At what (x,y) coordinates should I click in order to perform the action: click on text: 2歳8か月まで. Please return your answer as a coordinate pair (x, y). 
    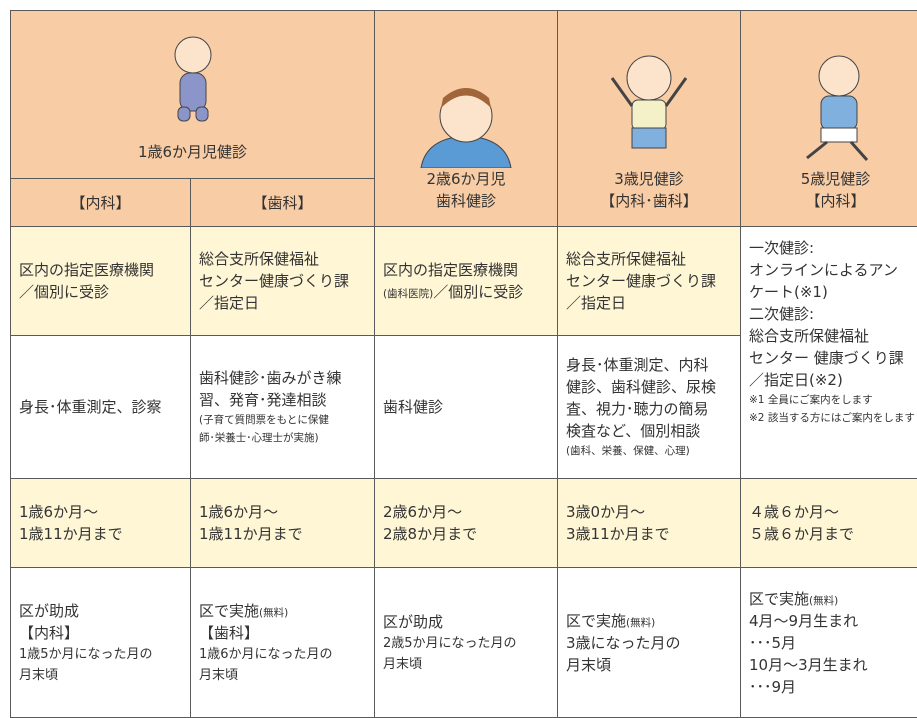
    Looking at the image, I should click on (466, 534).